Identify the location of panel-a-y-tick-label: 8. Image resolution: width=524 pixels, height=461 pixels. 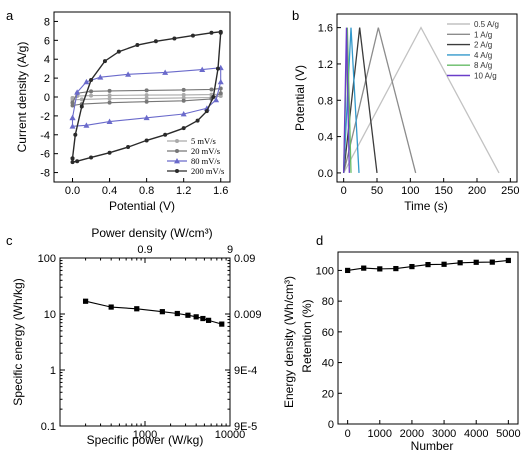
(47, 22).